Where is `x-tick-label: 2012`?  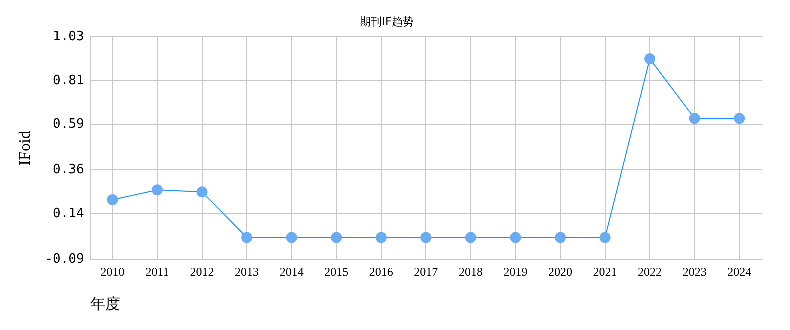 x-tick-label: 2012 is located at coordinates (202, 271).